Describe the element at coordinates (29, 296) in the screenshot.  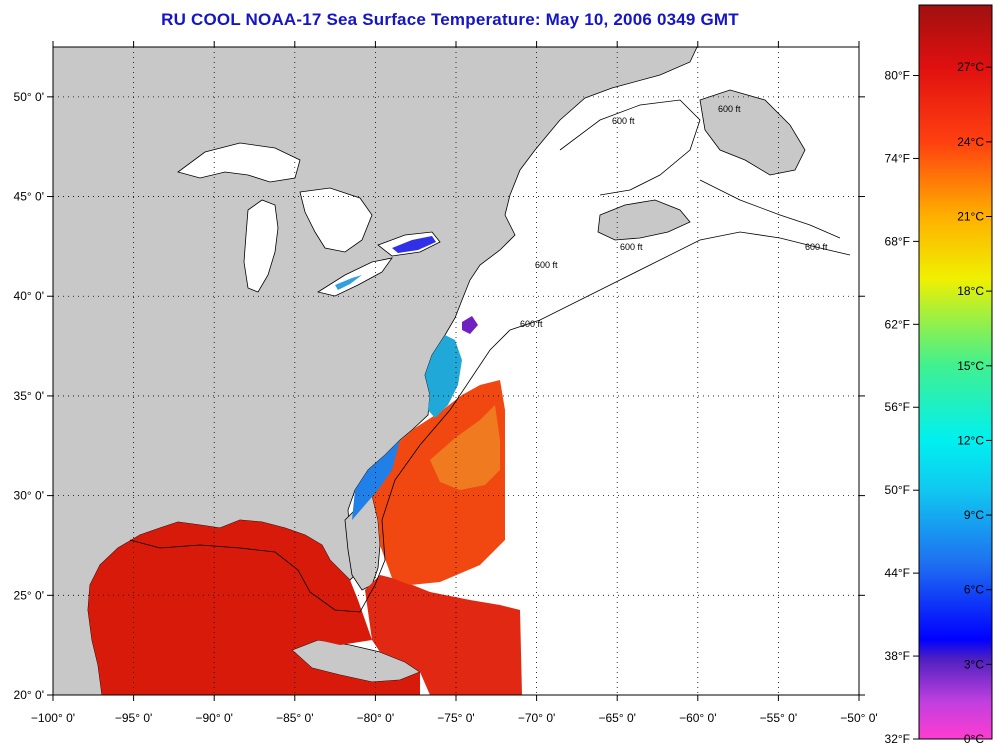
I see `lat-tick-label: 40° 0'` at that location.